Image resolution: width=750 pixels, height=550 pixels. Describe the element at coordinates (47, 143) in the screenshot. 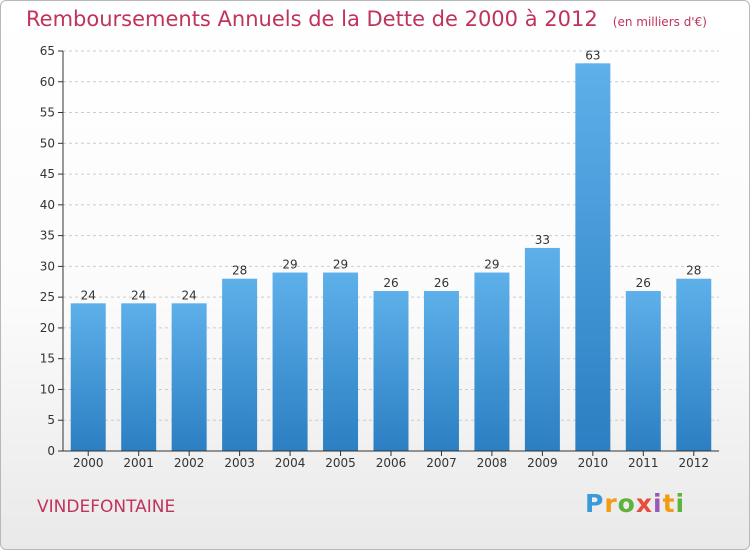

I see `y-tick-label: 50` at that location.